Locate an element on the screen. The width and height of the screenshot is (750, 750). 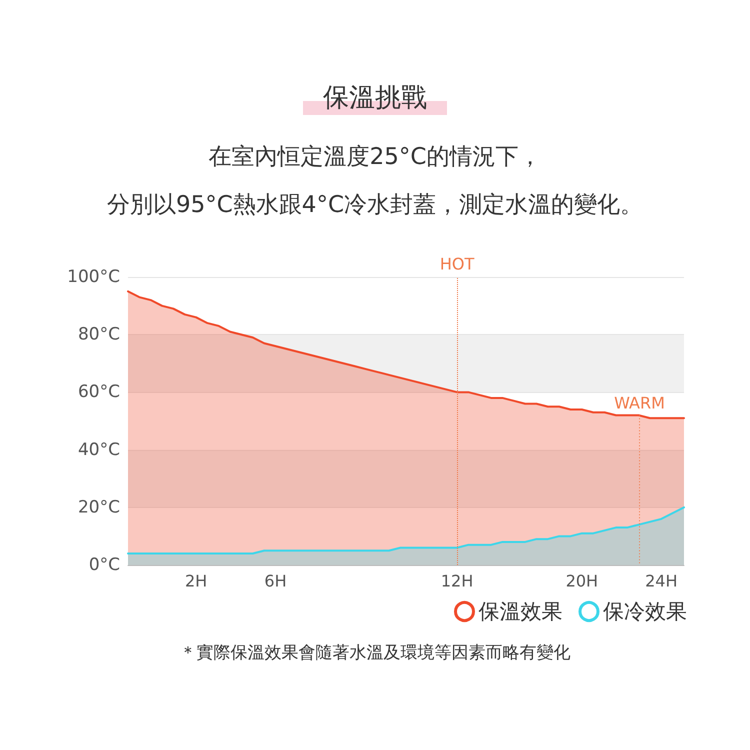
x-tick-label: 6H is located at coordinates (275, 581).